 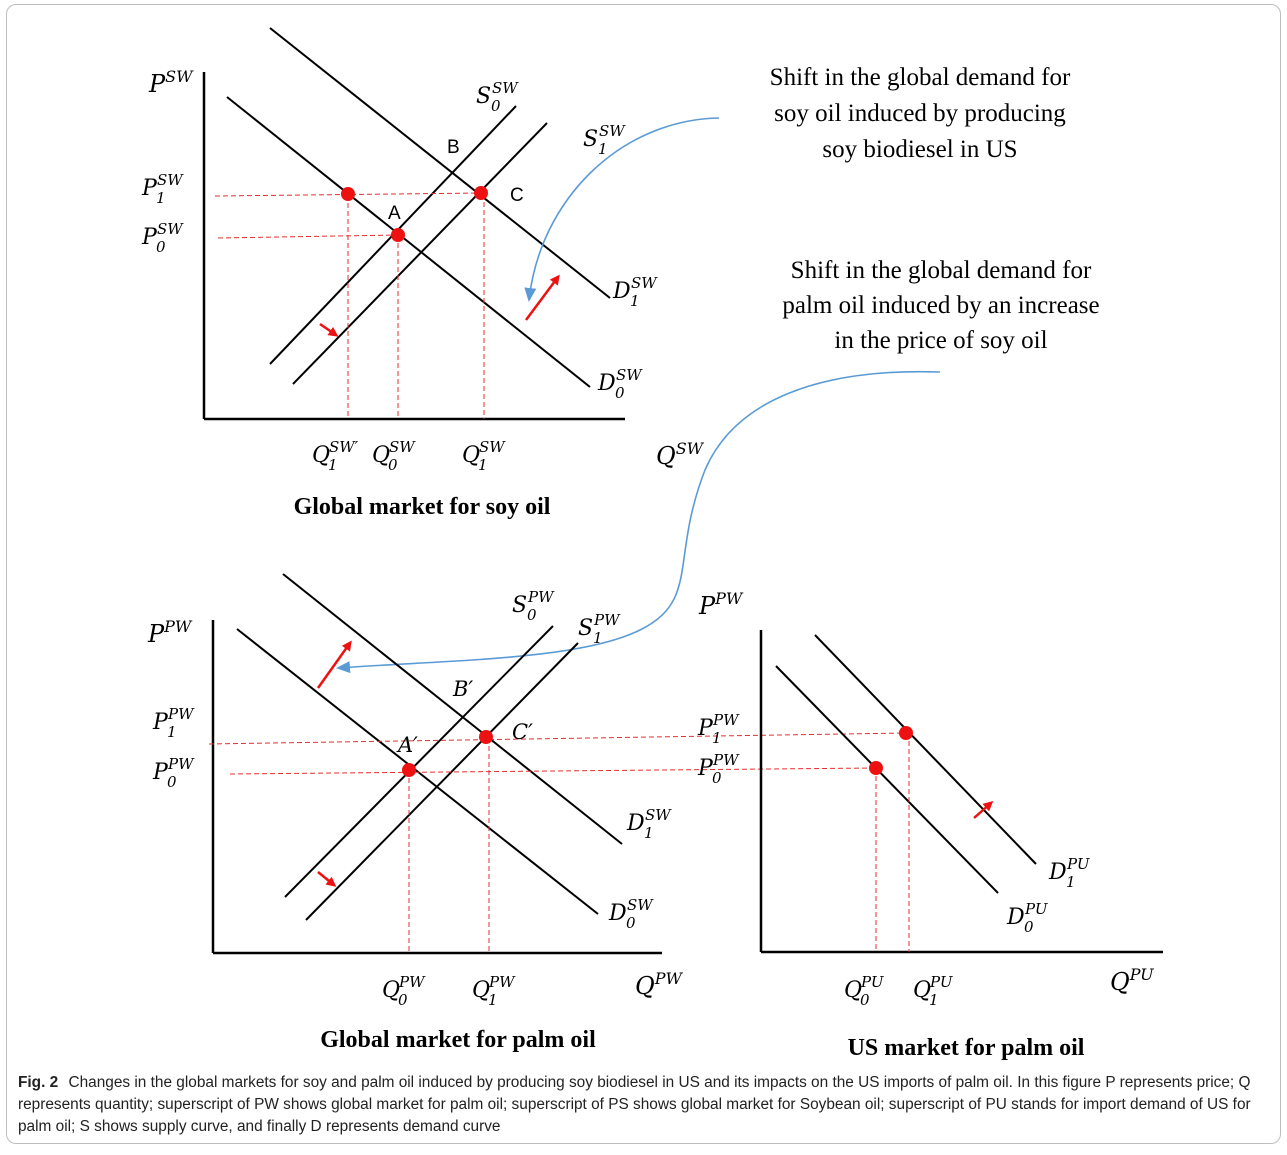 I want to click on palm-us-point-p0-dot, so click(x=876, y=768).